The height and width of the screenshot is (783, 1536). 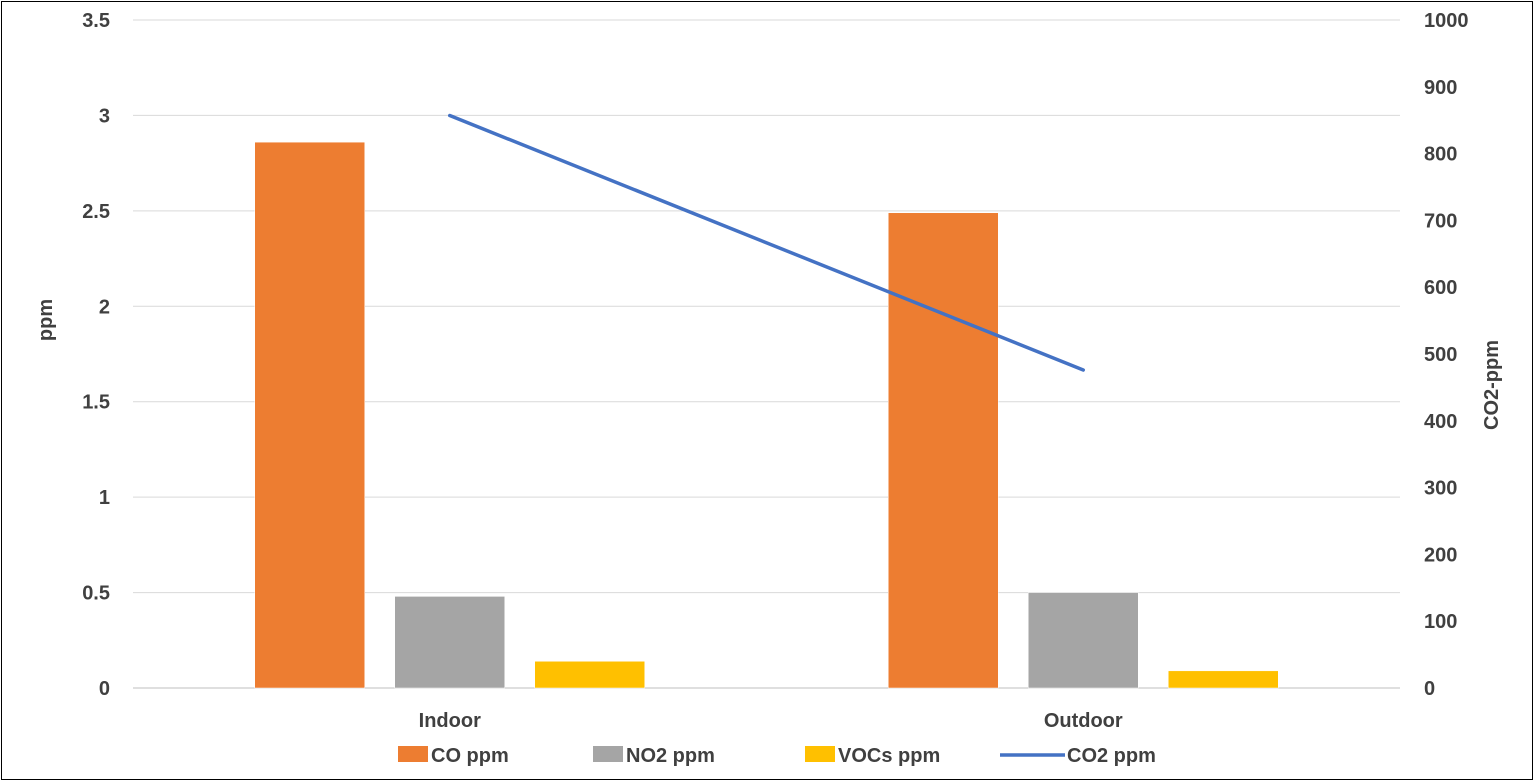 What do you see at coordinates (449, 642) in the screenshot?
I see `bar-no2-ppm-indoor` at bounding box center [449, 642].